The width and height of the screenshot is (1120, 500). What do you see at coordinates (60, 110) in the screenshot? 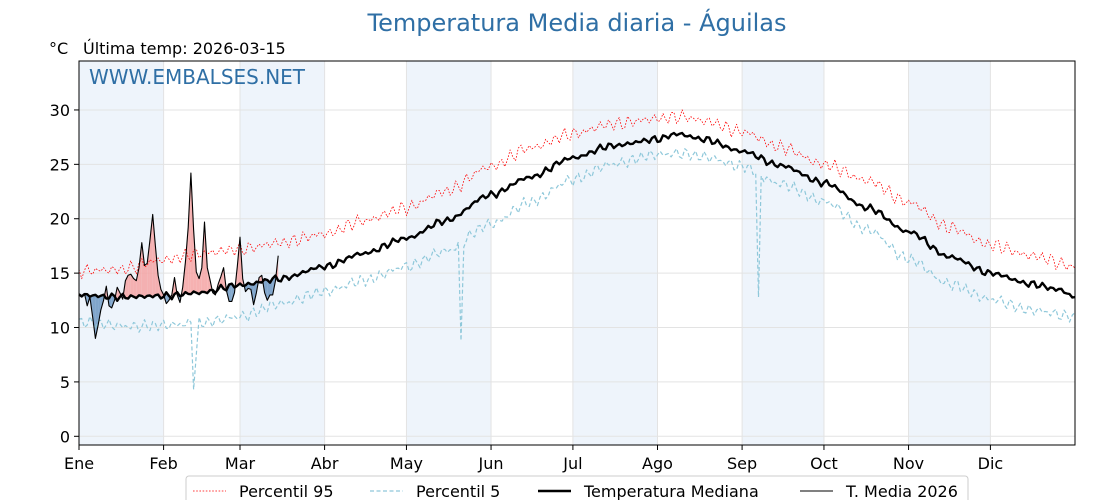
I see `y-tick-label-30: 30` at bounding box center [60, 110].